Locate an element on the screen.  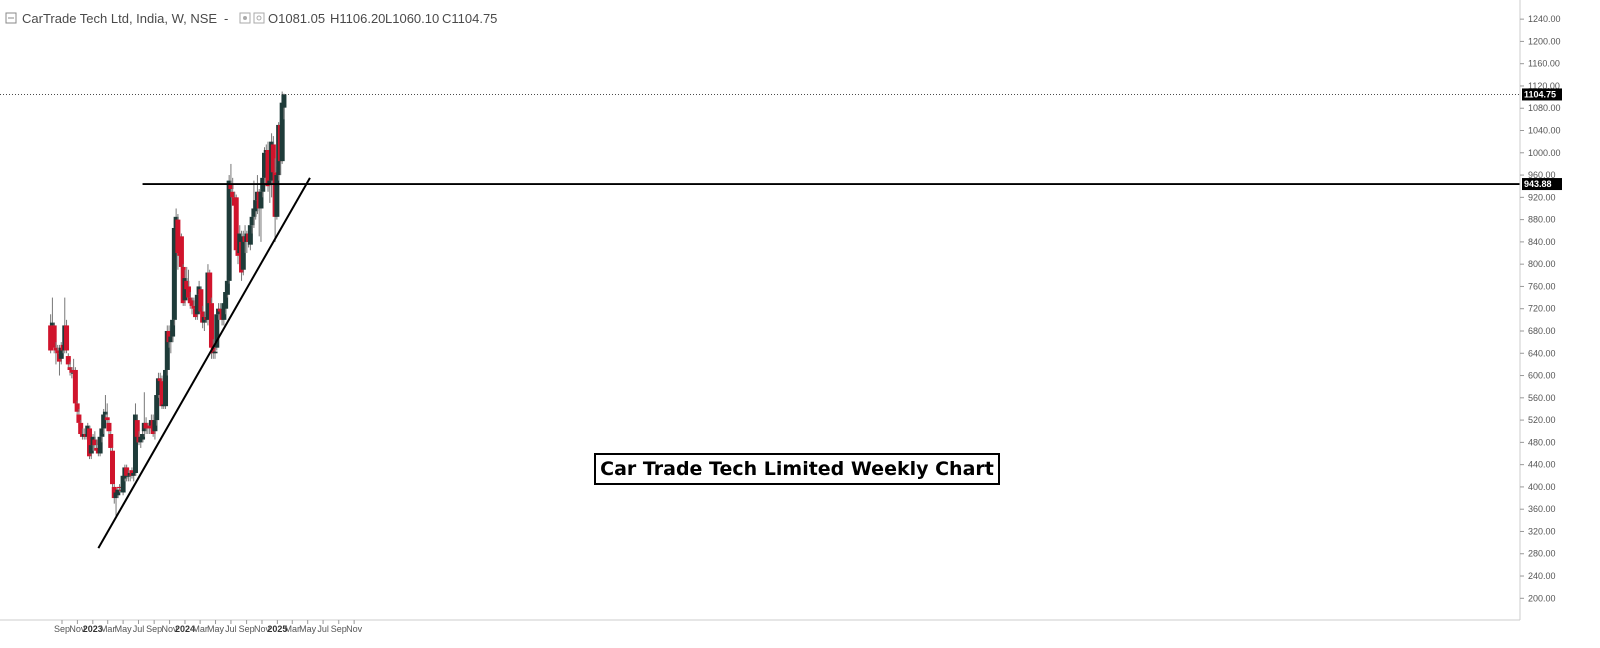
chart-title: Car Trade Tech Limited Weekly Chart is located at coordinates (797, 469).